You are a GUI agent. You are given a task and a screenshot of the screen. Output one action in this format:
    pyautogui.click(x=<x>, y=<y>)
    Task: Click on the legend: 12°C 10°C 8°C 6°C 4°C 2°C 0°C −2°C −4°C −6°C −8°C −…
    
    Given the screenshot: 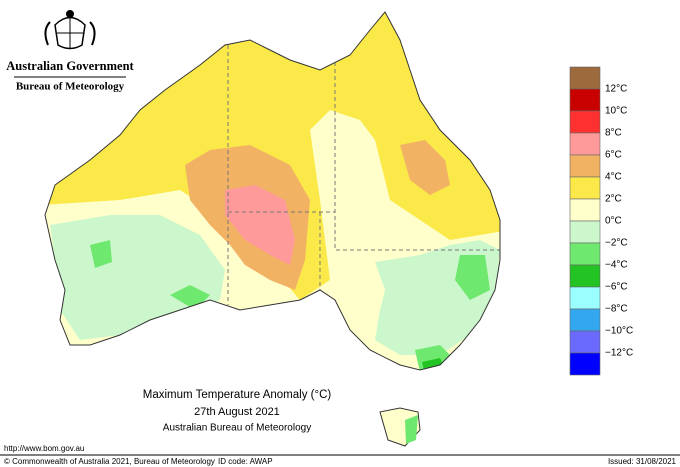 What is the action you would take?
    pyautogui.click(x=601, y=221)
    